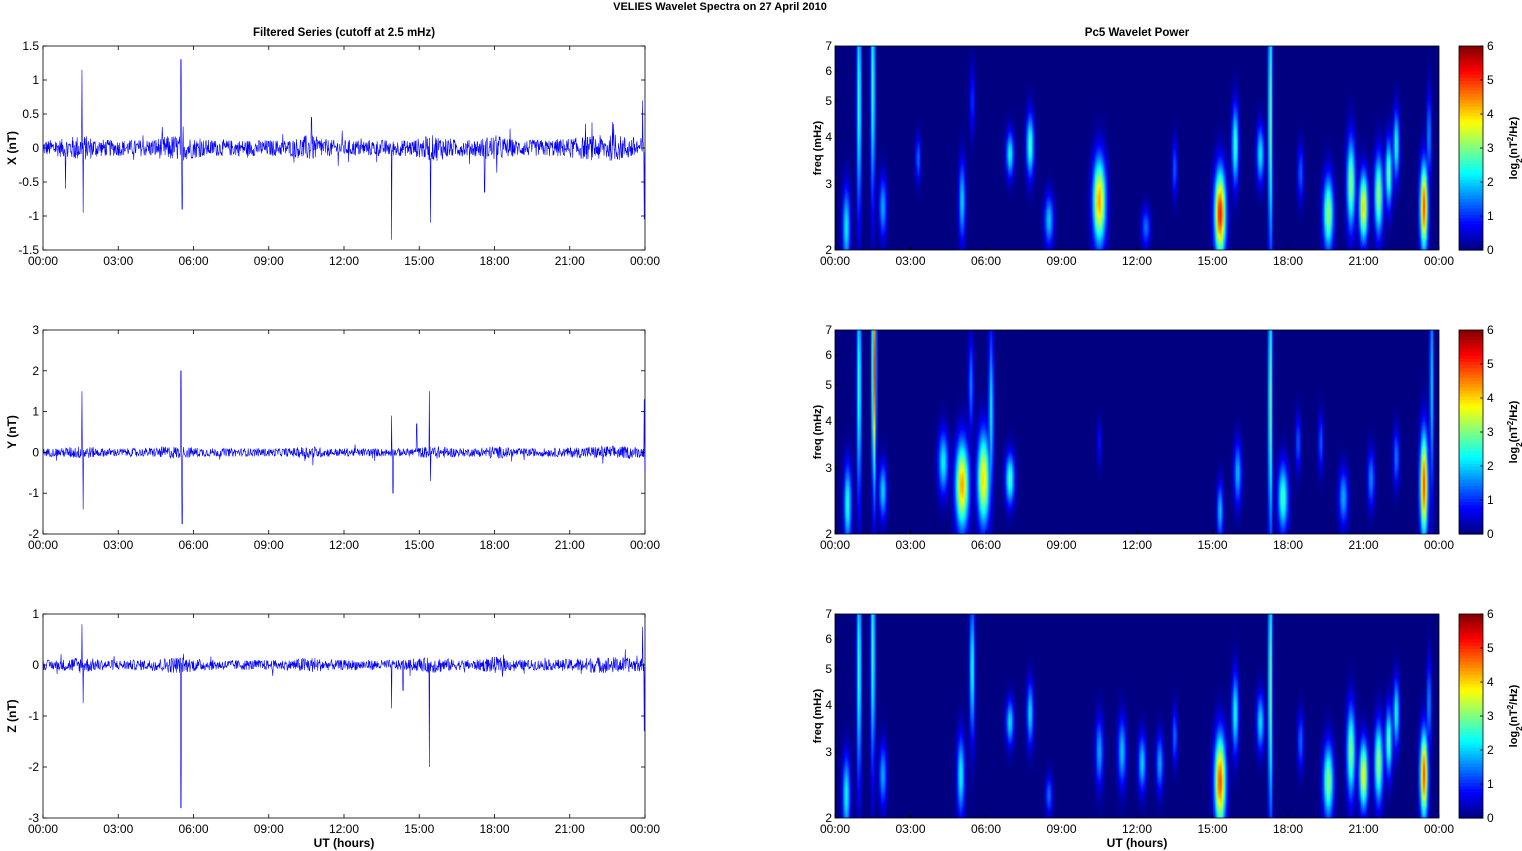 The height and width of the screenshot is (851, 1522). I want to click on colorbar-tick-label: 5, so click(1490, 80).